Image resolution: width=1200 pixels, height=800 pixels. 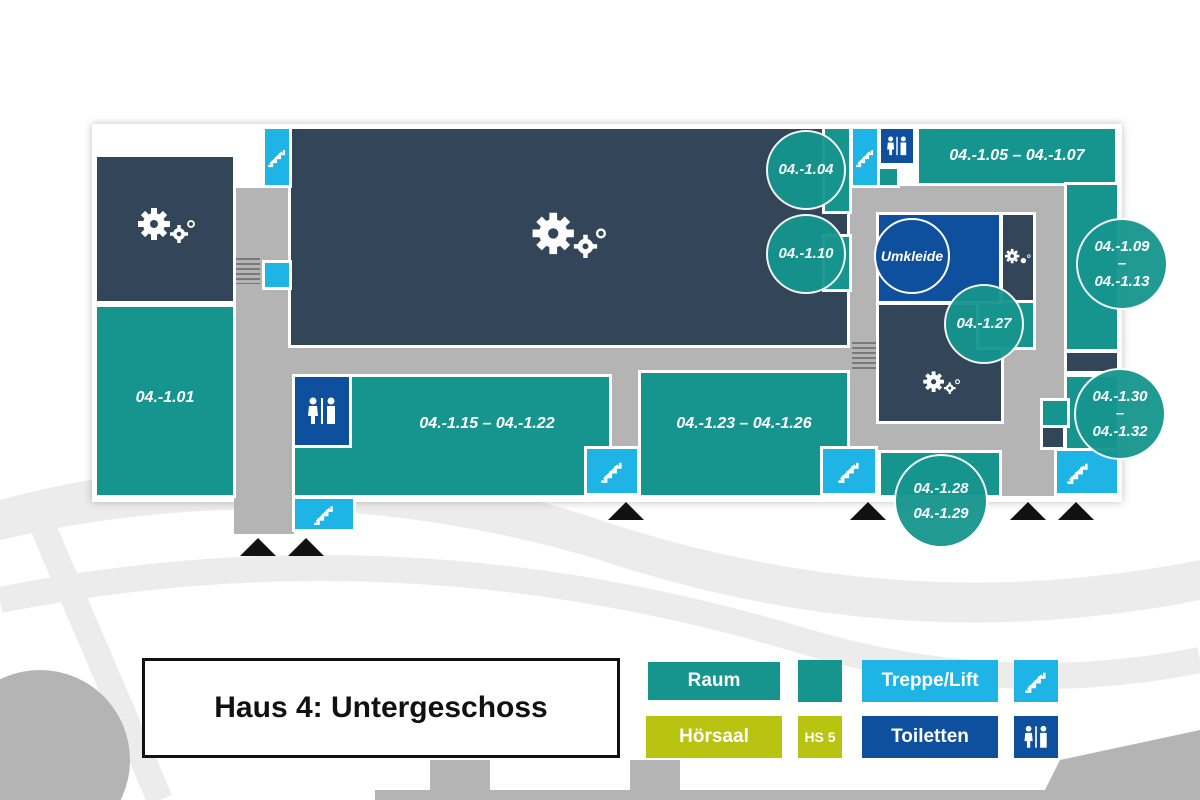 What do you see at coordinates (165, 397) in the screenshot?
I see `room-04-1-01-label: 04.-1.01` at bounding box center [165, 397].